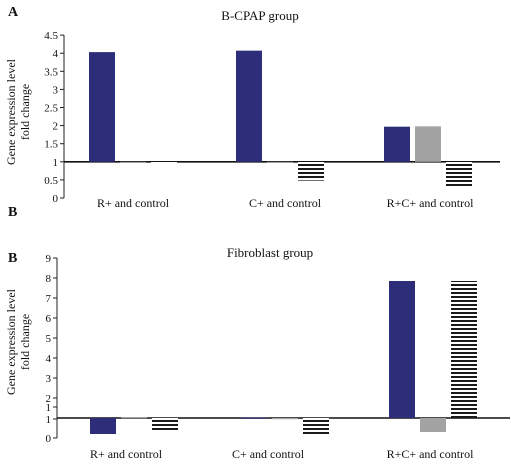 Image resolution: width=511 pixels, height=466 pixels. Describe the element at coordinates (49, 259) in the screenshot. I see `y-tick-label: 9` at that location.